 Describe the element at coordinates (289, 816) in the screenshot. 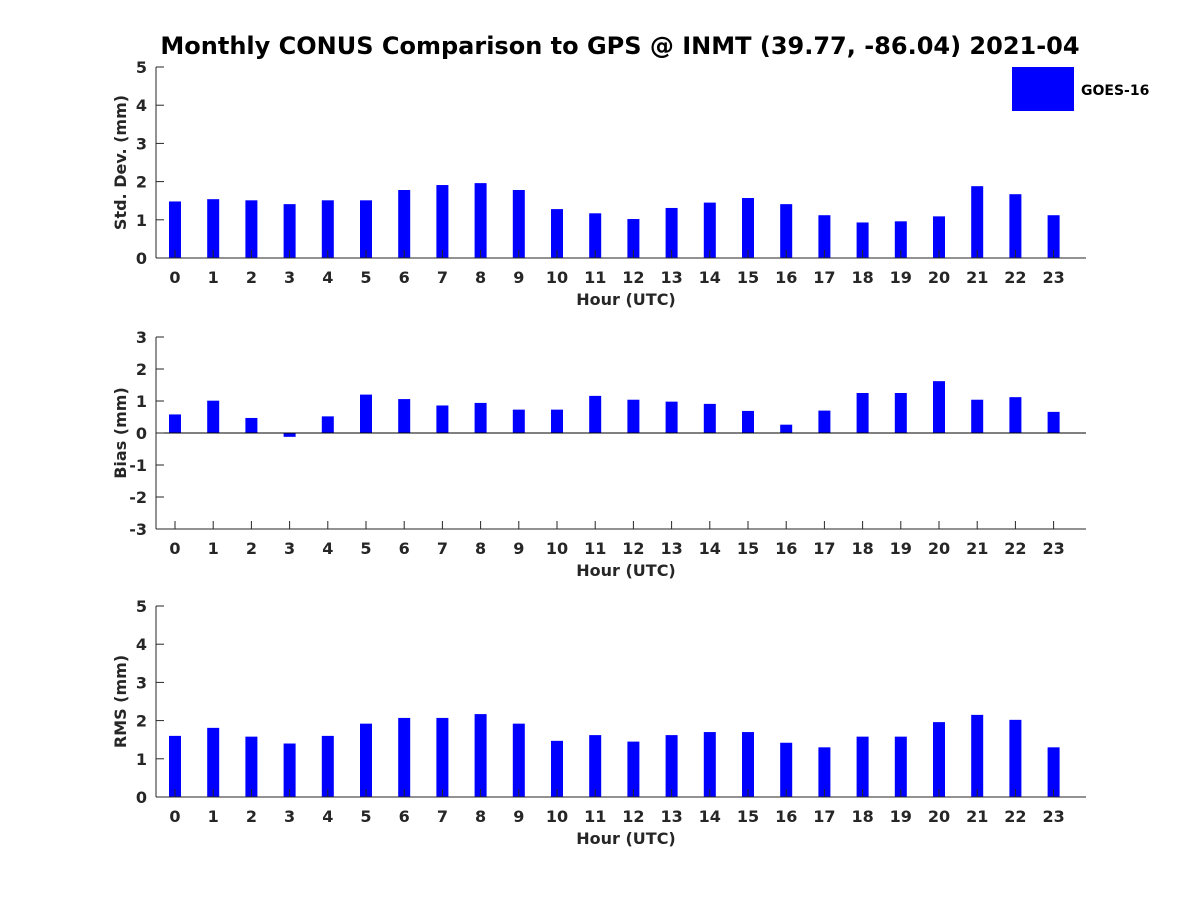

I see `x-tick-label: 3` at that location.